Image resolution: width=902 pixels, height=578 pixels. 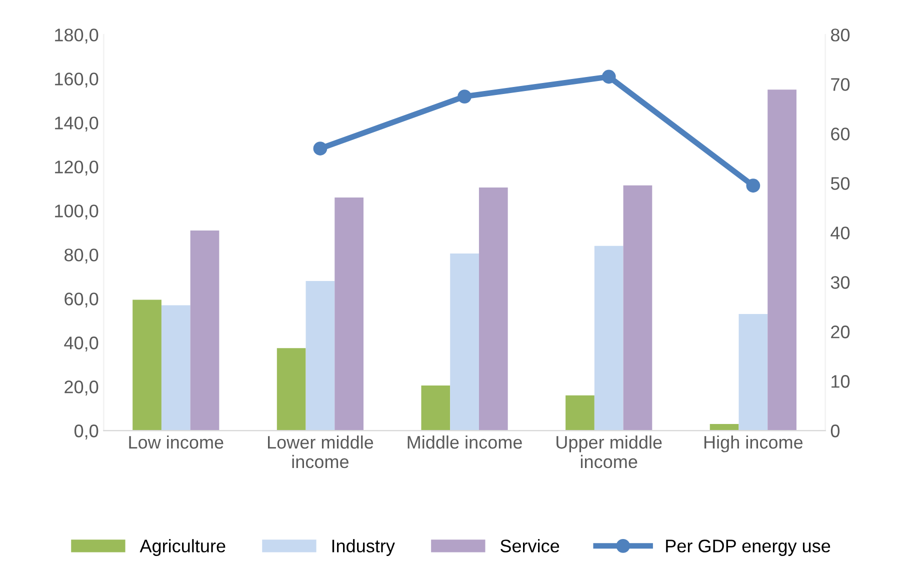 I want to click on x-tick-label: Middle income, so click(x=465, y=442).